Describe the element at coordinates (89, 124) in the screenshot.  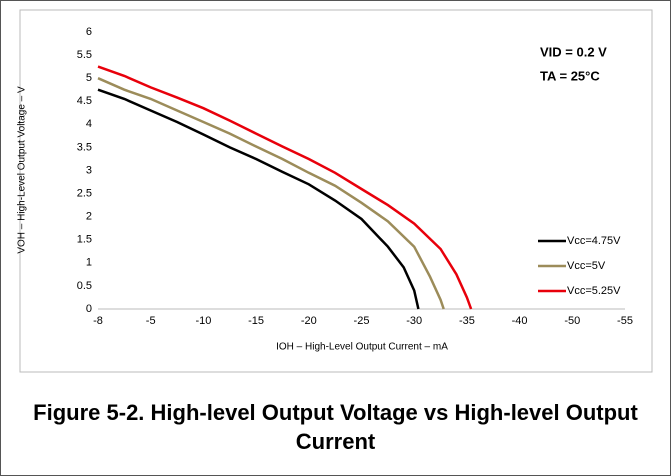
I see `y-tick-label: 4` at that location.